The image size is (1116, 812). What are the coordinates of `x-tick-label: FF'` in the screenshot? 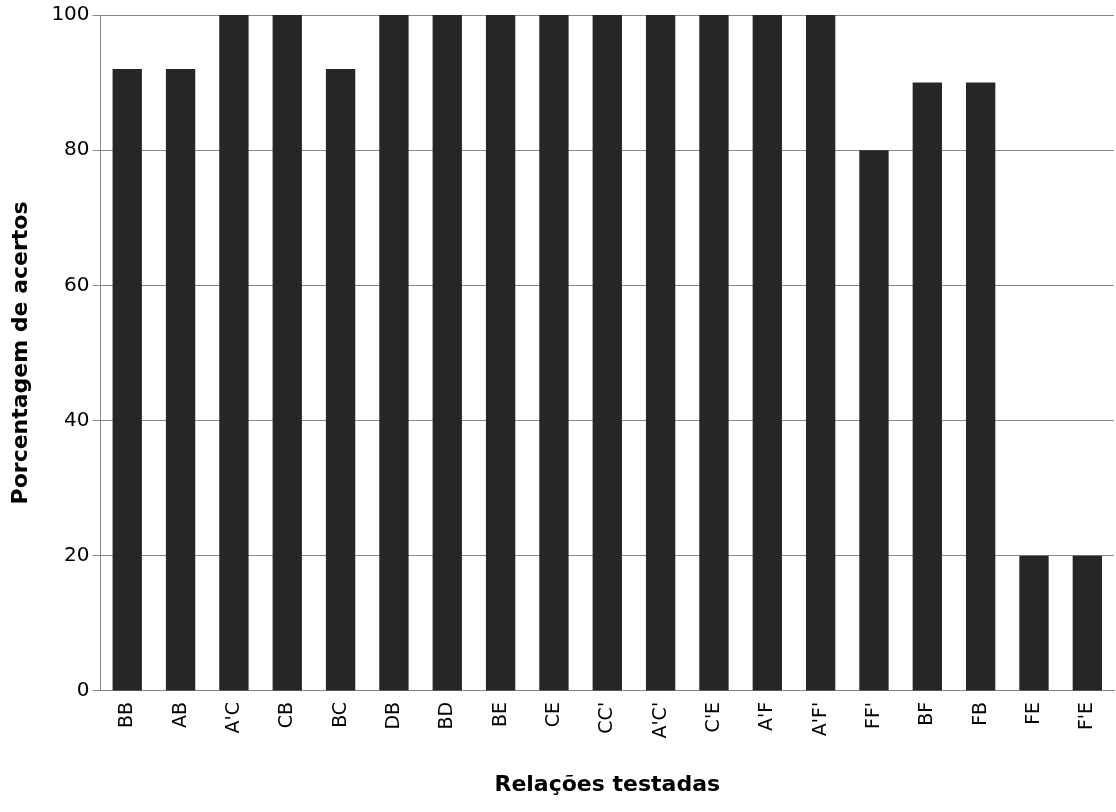 It's located at (871, 715).